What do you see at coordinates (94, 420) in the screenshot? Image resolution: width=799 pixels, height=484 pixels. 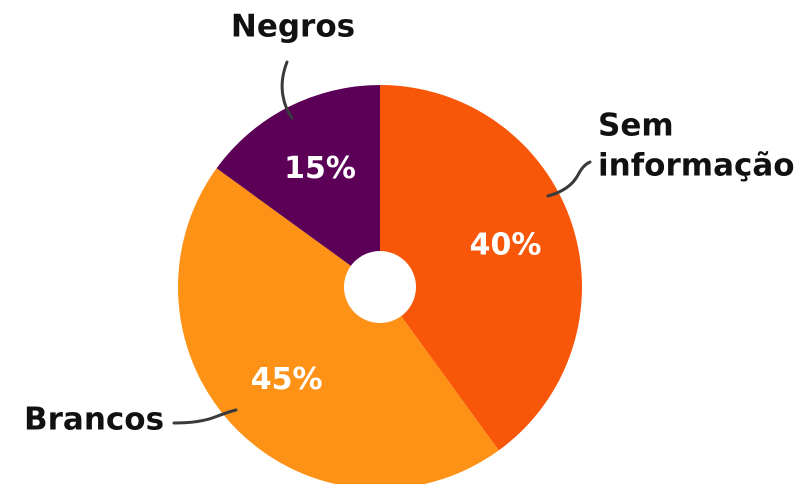 I see `category-label: Brancos` at bounding box center [94, 420].